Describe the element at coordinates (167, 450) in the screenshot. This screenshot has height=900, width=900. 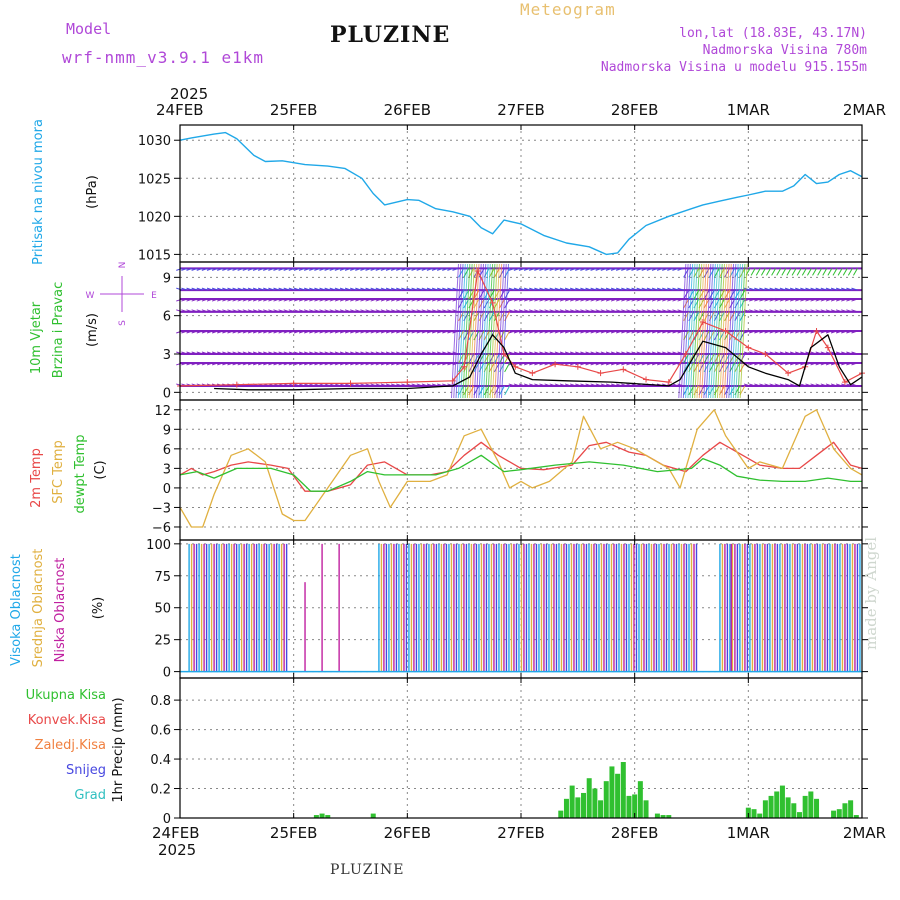
I see `y-tick-label: 6` at that location.